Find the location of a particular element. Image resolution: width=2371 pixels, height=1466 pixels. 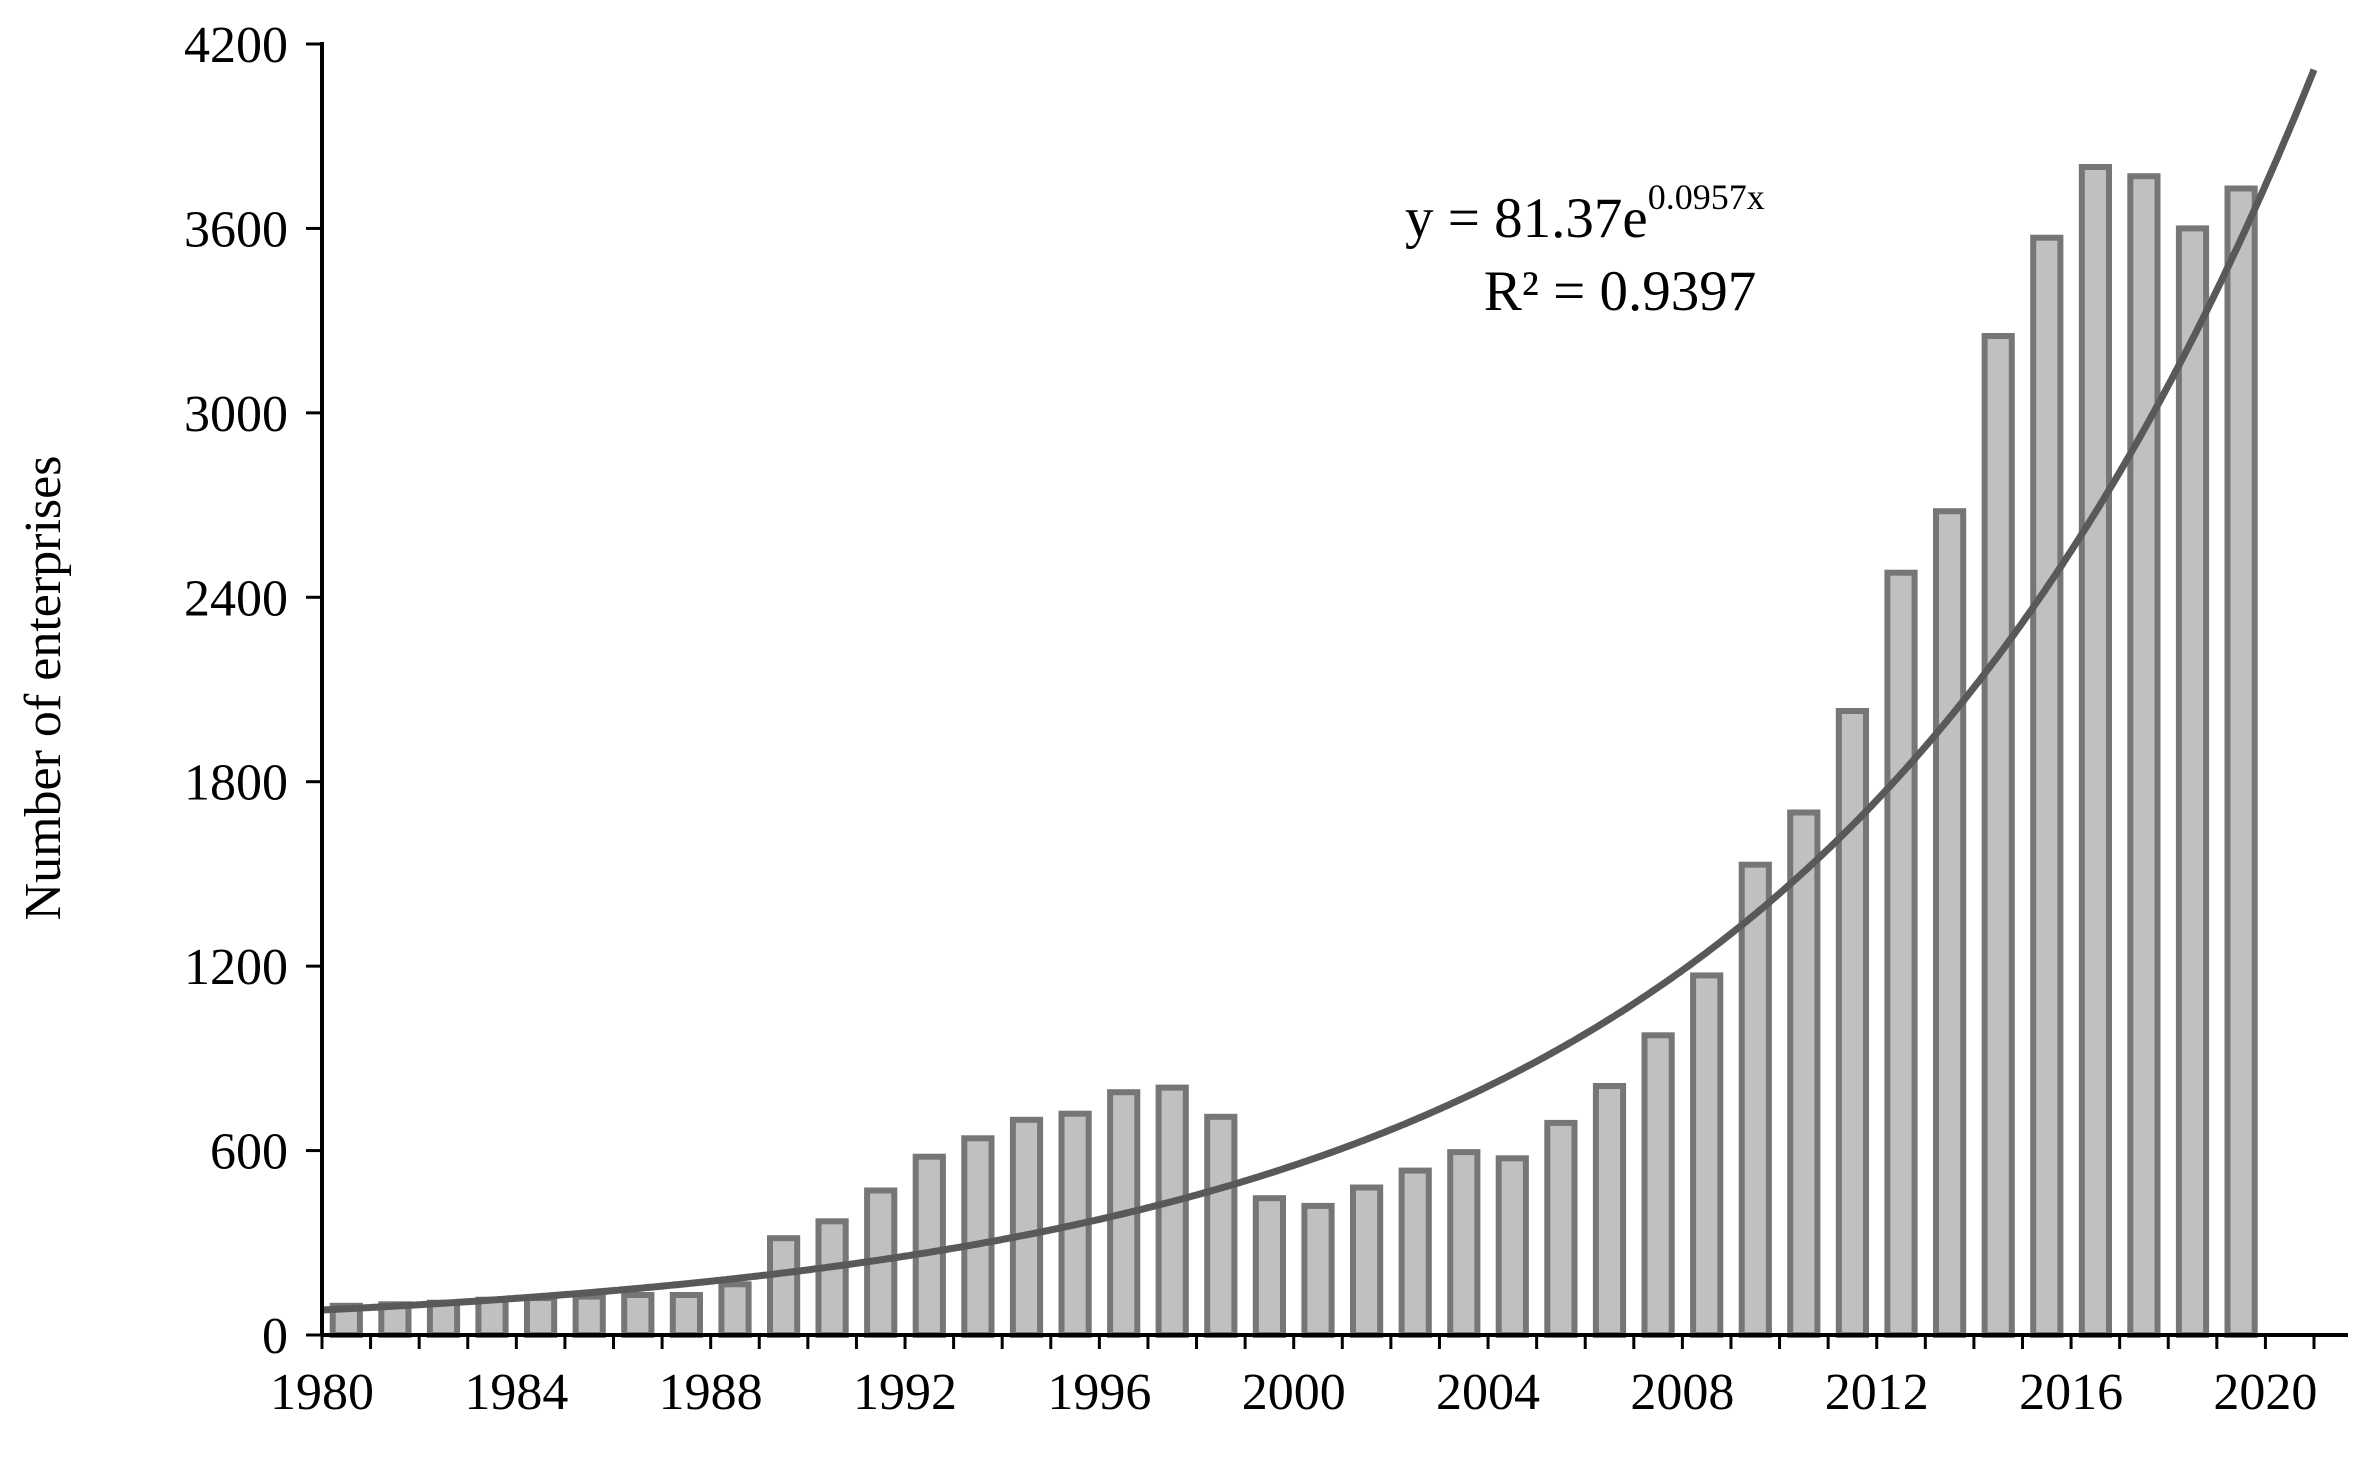

bar-1987 is located at coordinates (638, 1315).